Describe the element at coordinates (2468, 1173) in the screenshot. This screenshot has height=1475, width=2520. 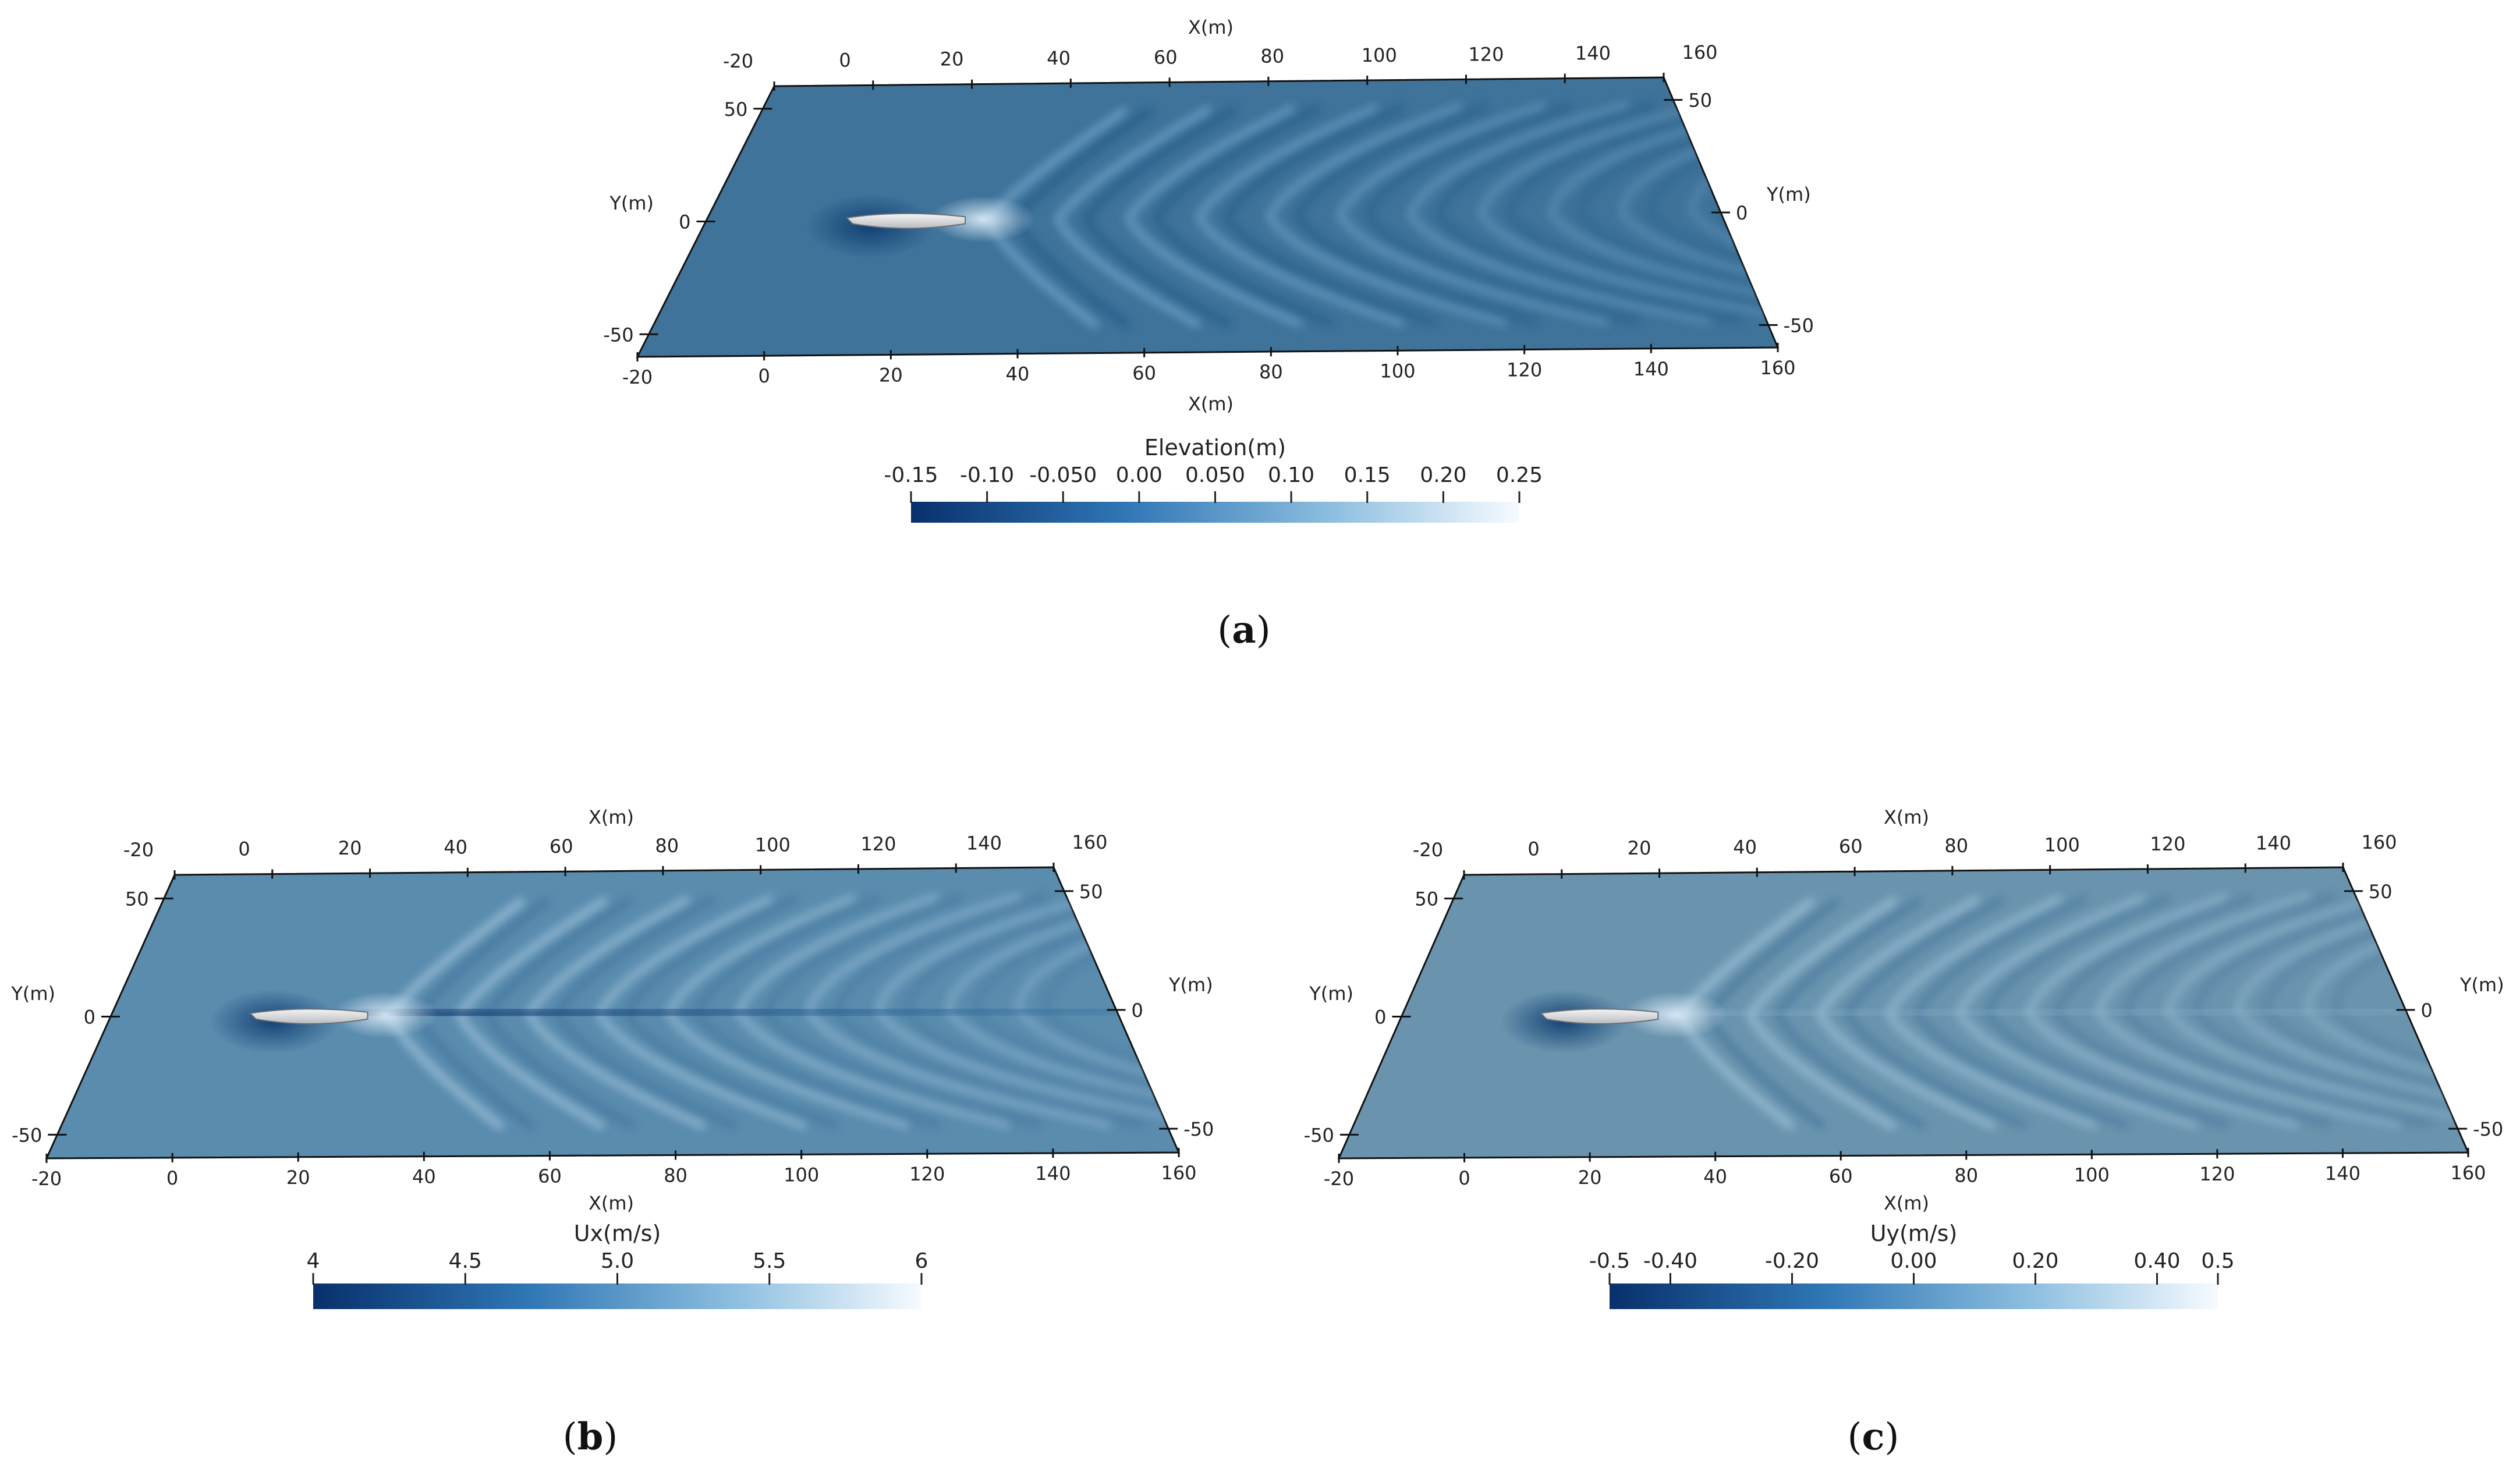
I see `x-tick-label-bottom: 160` at that location.